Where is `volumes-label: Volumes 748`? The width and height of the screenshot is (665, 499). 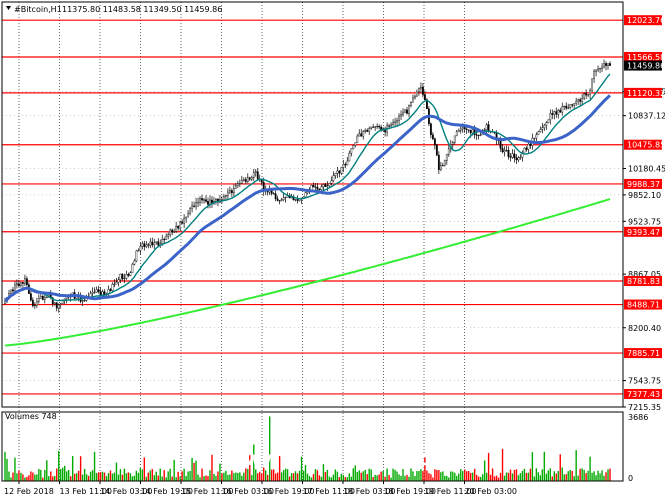
volumes-label: Volumes 748 is located at coordinates (31, 416).